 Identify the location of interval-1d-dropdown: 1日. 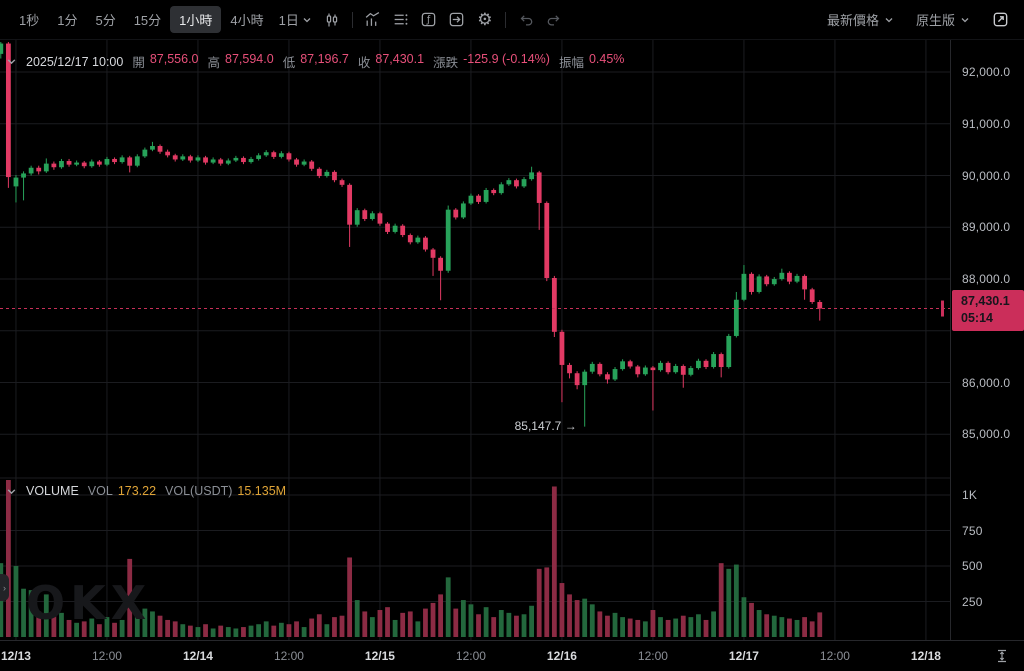
(295, 19).